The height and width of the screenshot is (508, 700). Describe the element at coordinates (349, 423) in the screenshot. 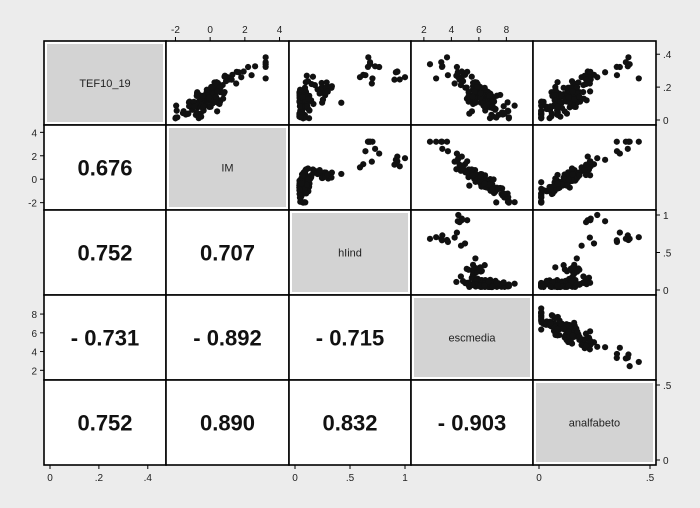

I see `correlation-value: 0.832` at that location.